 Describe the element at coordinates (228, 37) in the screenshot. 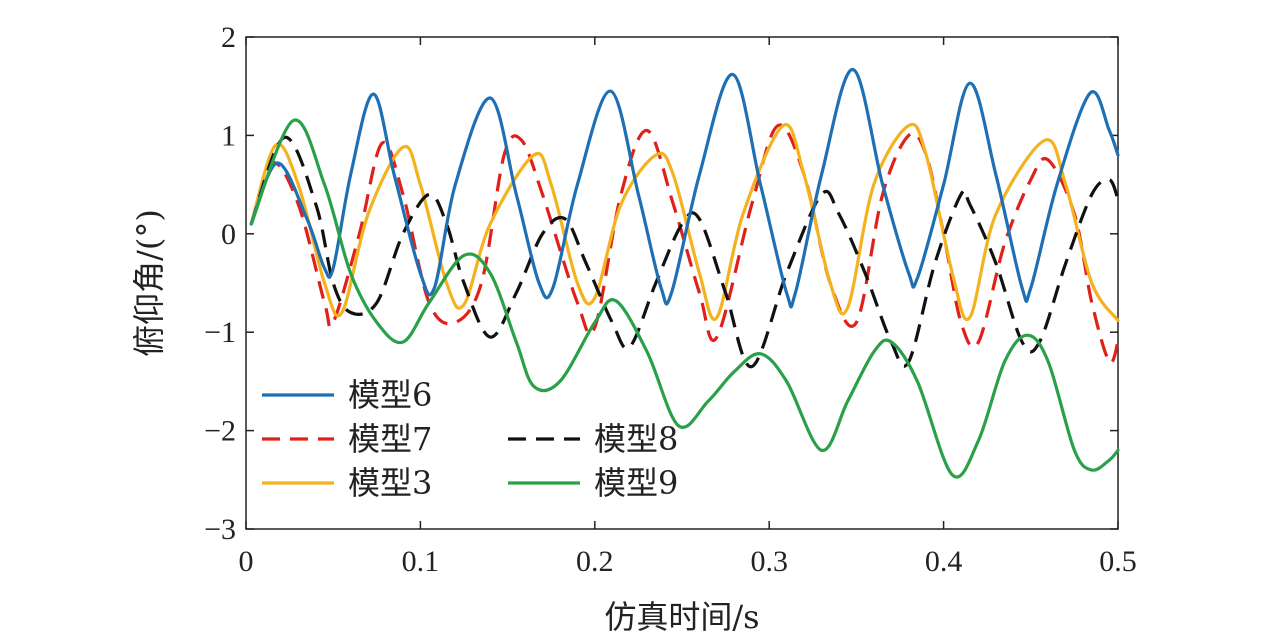

I see `y-tick-label: 2` at that location.